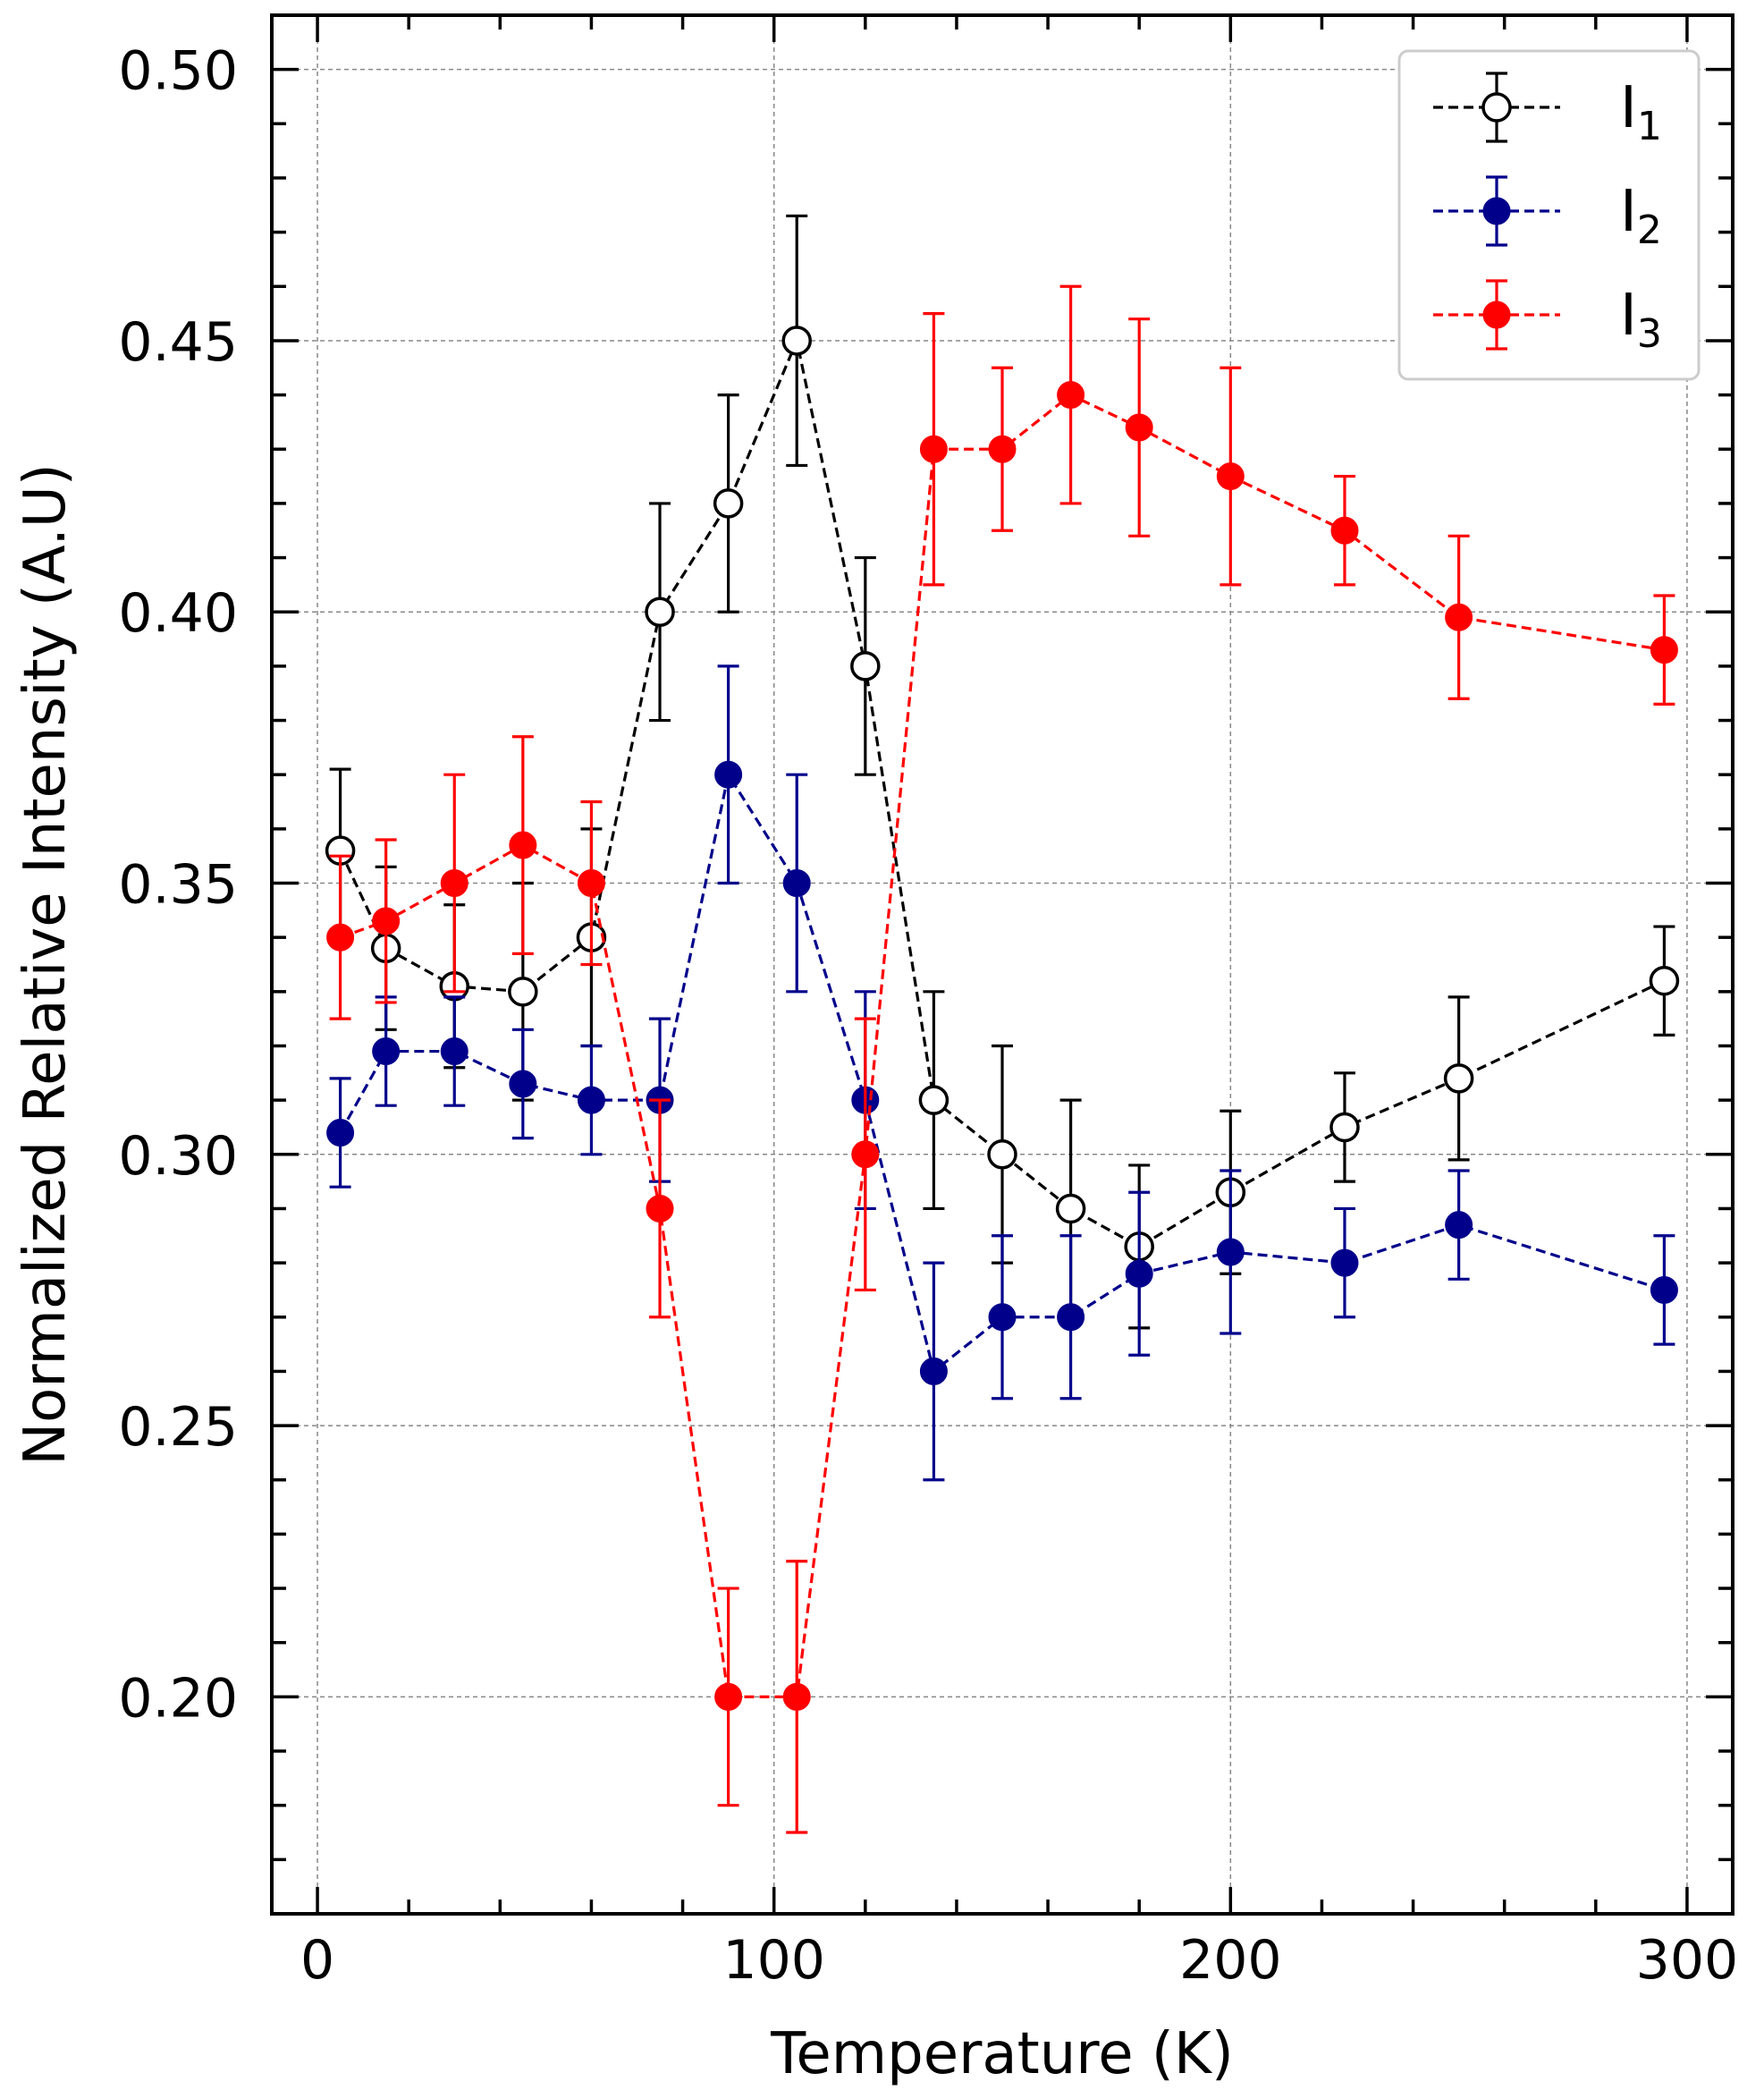  I want to click on legend-label-subscript: 1, so click(1649, 126).